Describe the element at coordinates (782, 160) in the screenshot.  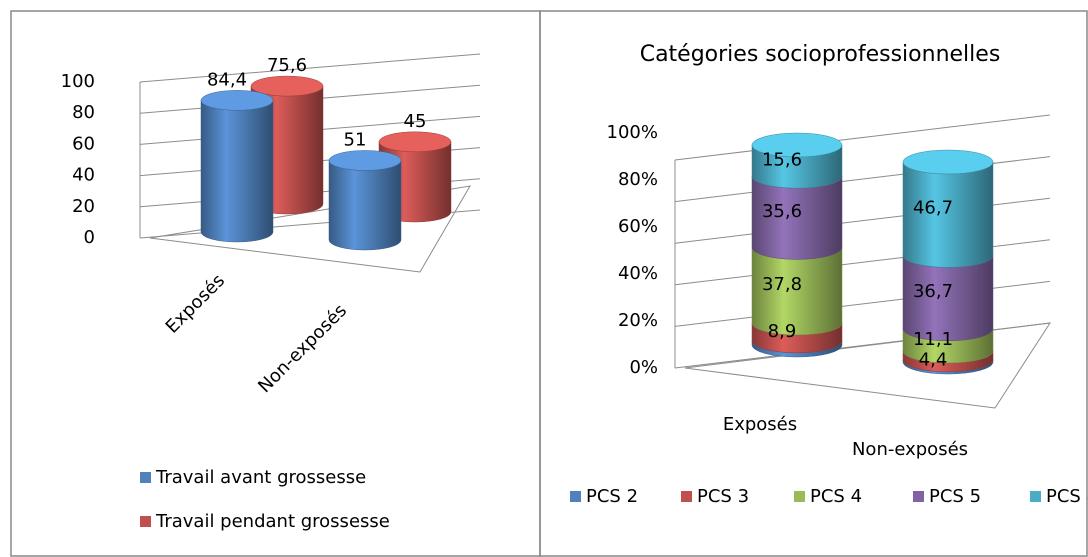
I see `value-label: 15,6` at that location.